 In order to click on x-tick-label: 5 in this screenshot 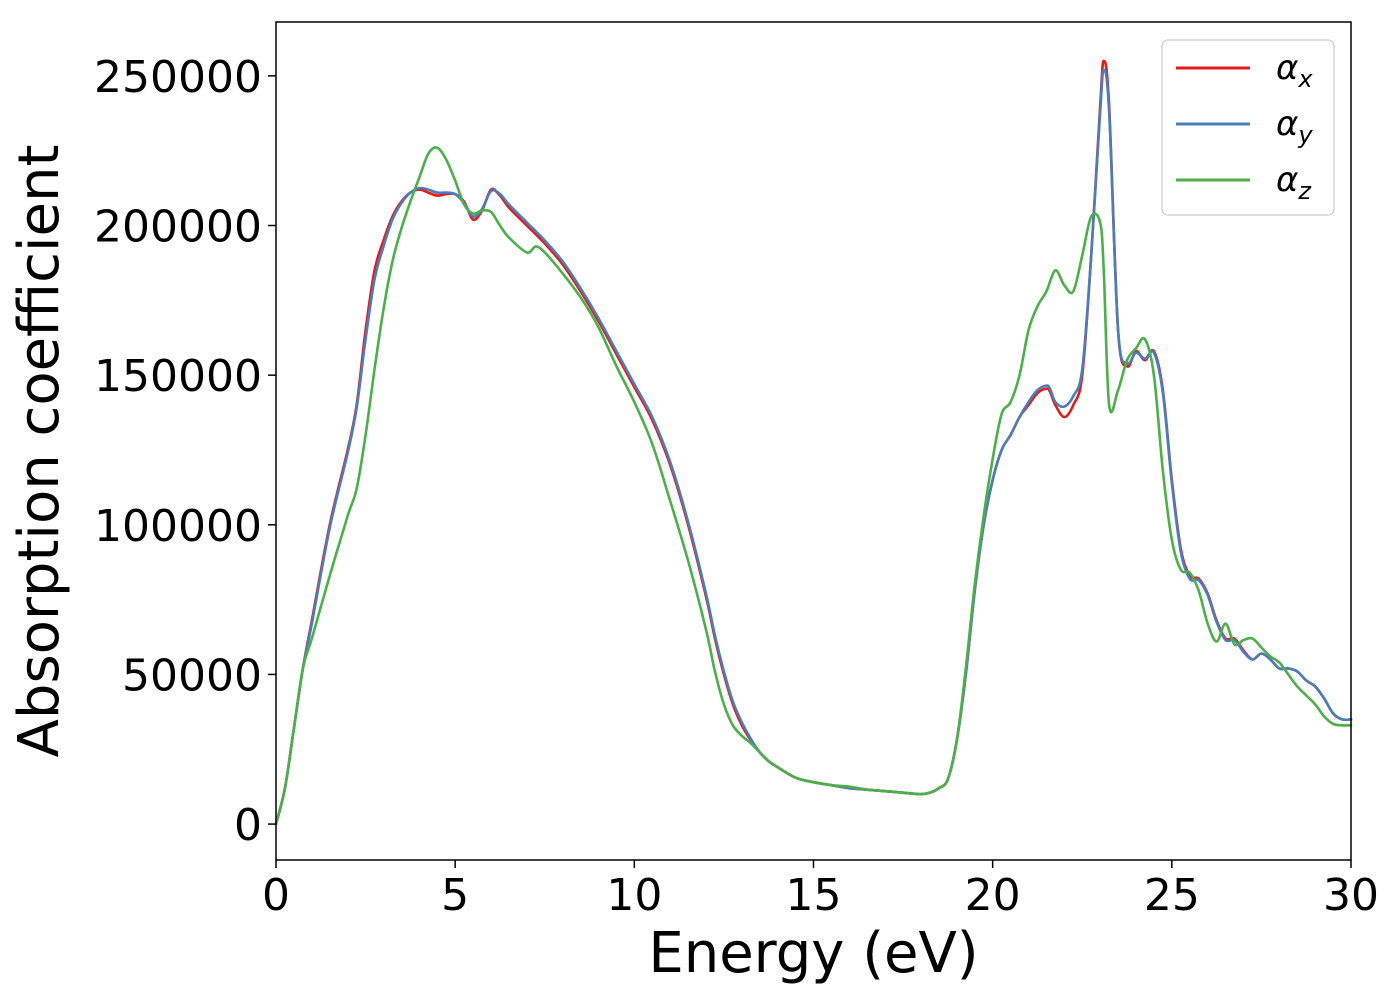, I will do `click(455, 895)`.